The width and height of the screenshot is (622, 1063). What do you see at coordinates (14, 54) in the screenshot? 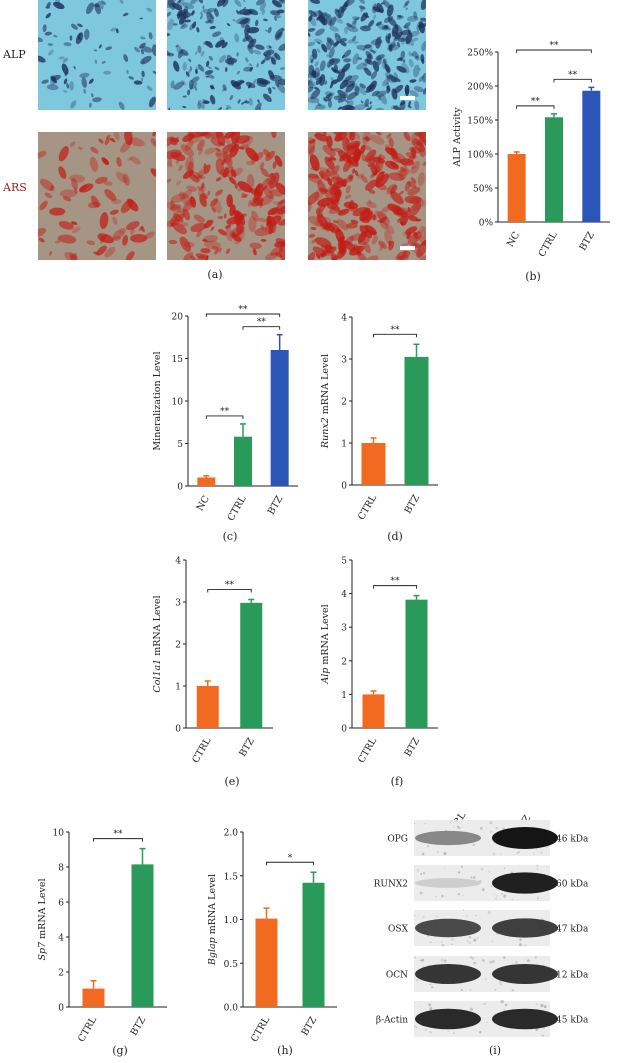
I see `alp-row-label: ALP` at bounding box center [14, 54].